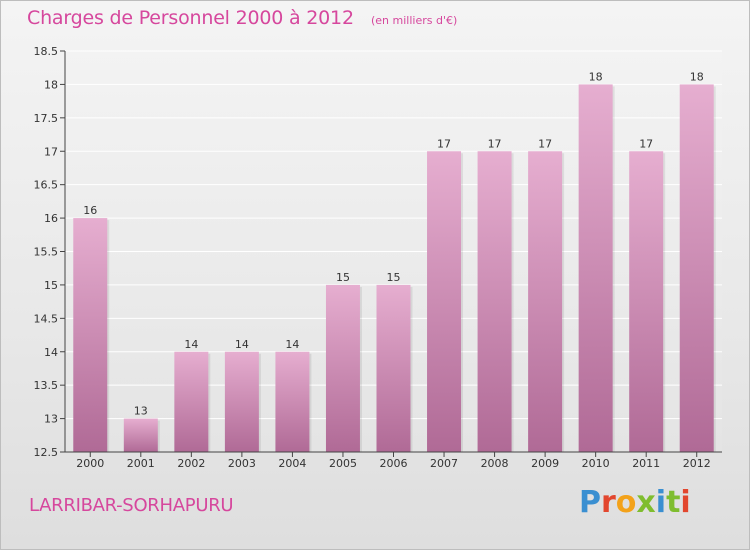 The height and width of the screenshot is (551, 750). Describe the element at coordinates (190, 18) in the screenshot. I see `chart-title: Charges de Personnel 2000 à 2012` at that location.